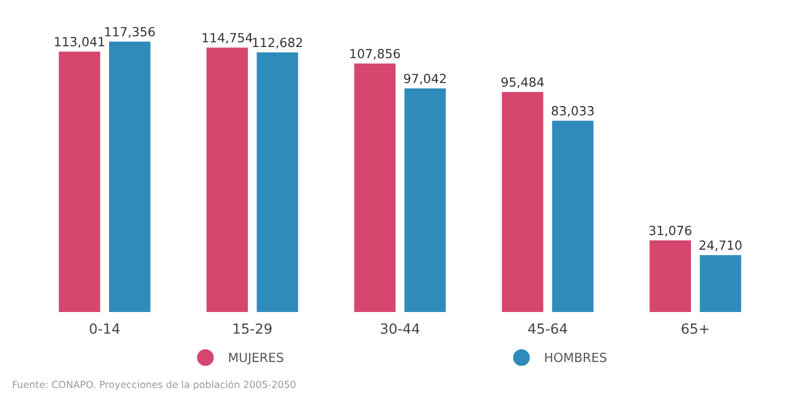  I want to click on x-tick-label: 15-29, so click(253, 328).